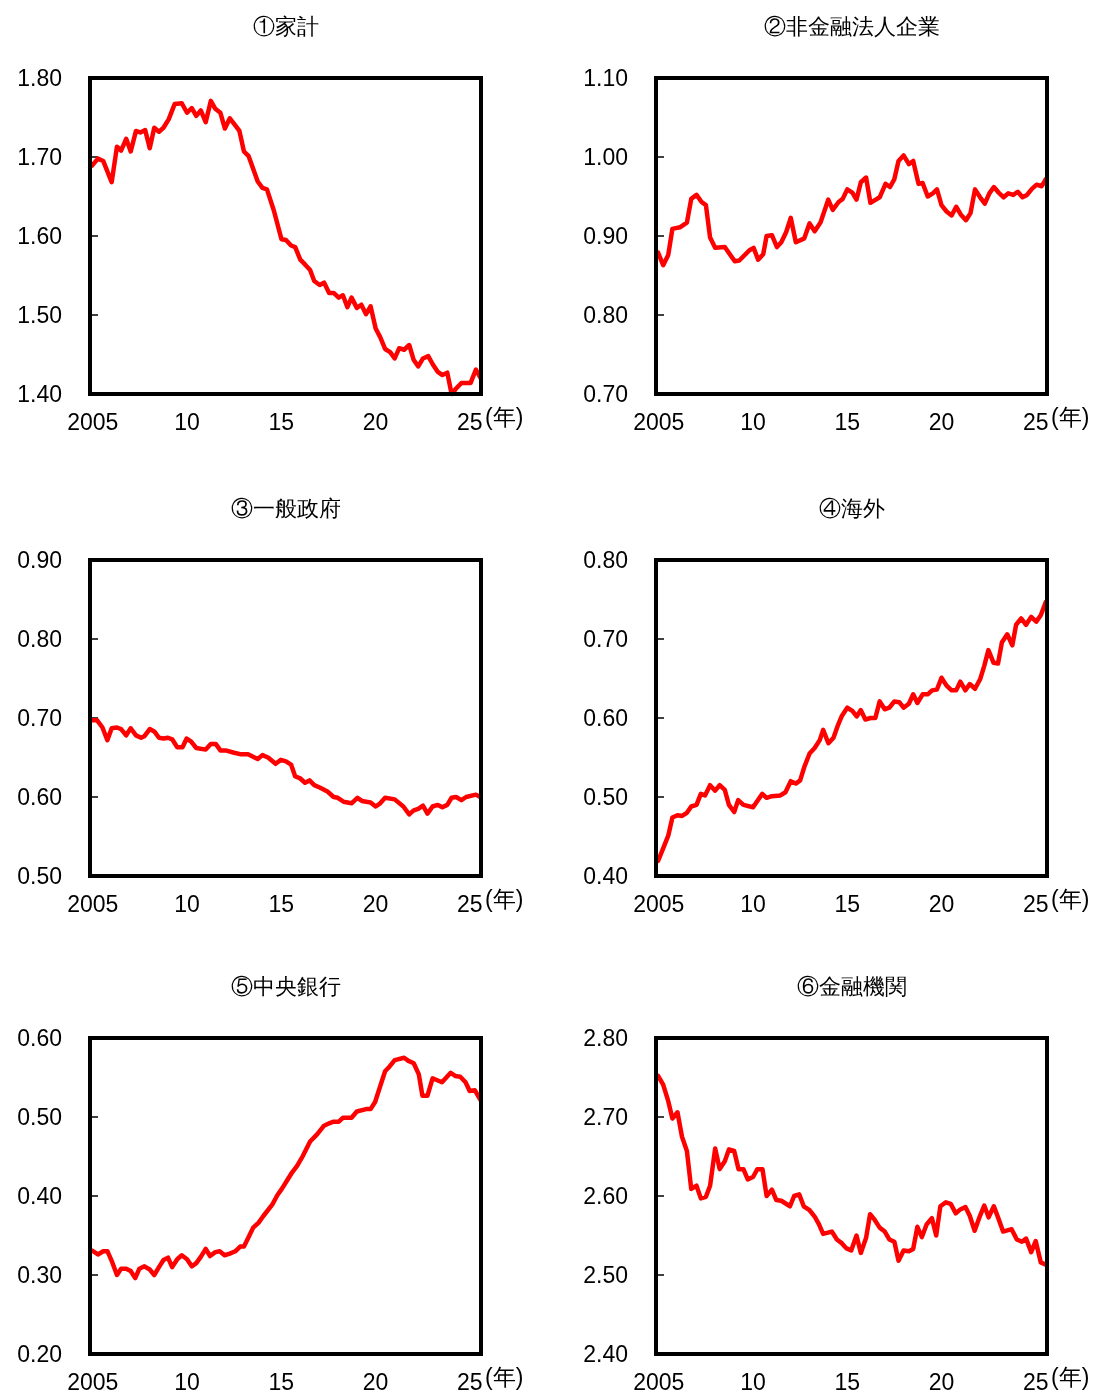  Describe the element at coordinates (39, 236) in the screenshot. I see `y-tick-label: 1.60` at that location.